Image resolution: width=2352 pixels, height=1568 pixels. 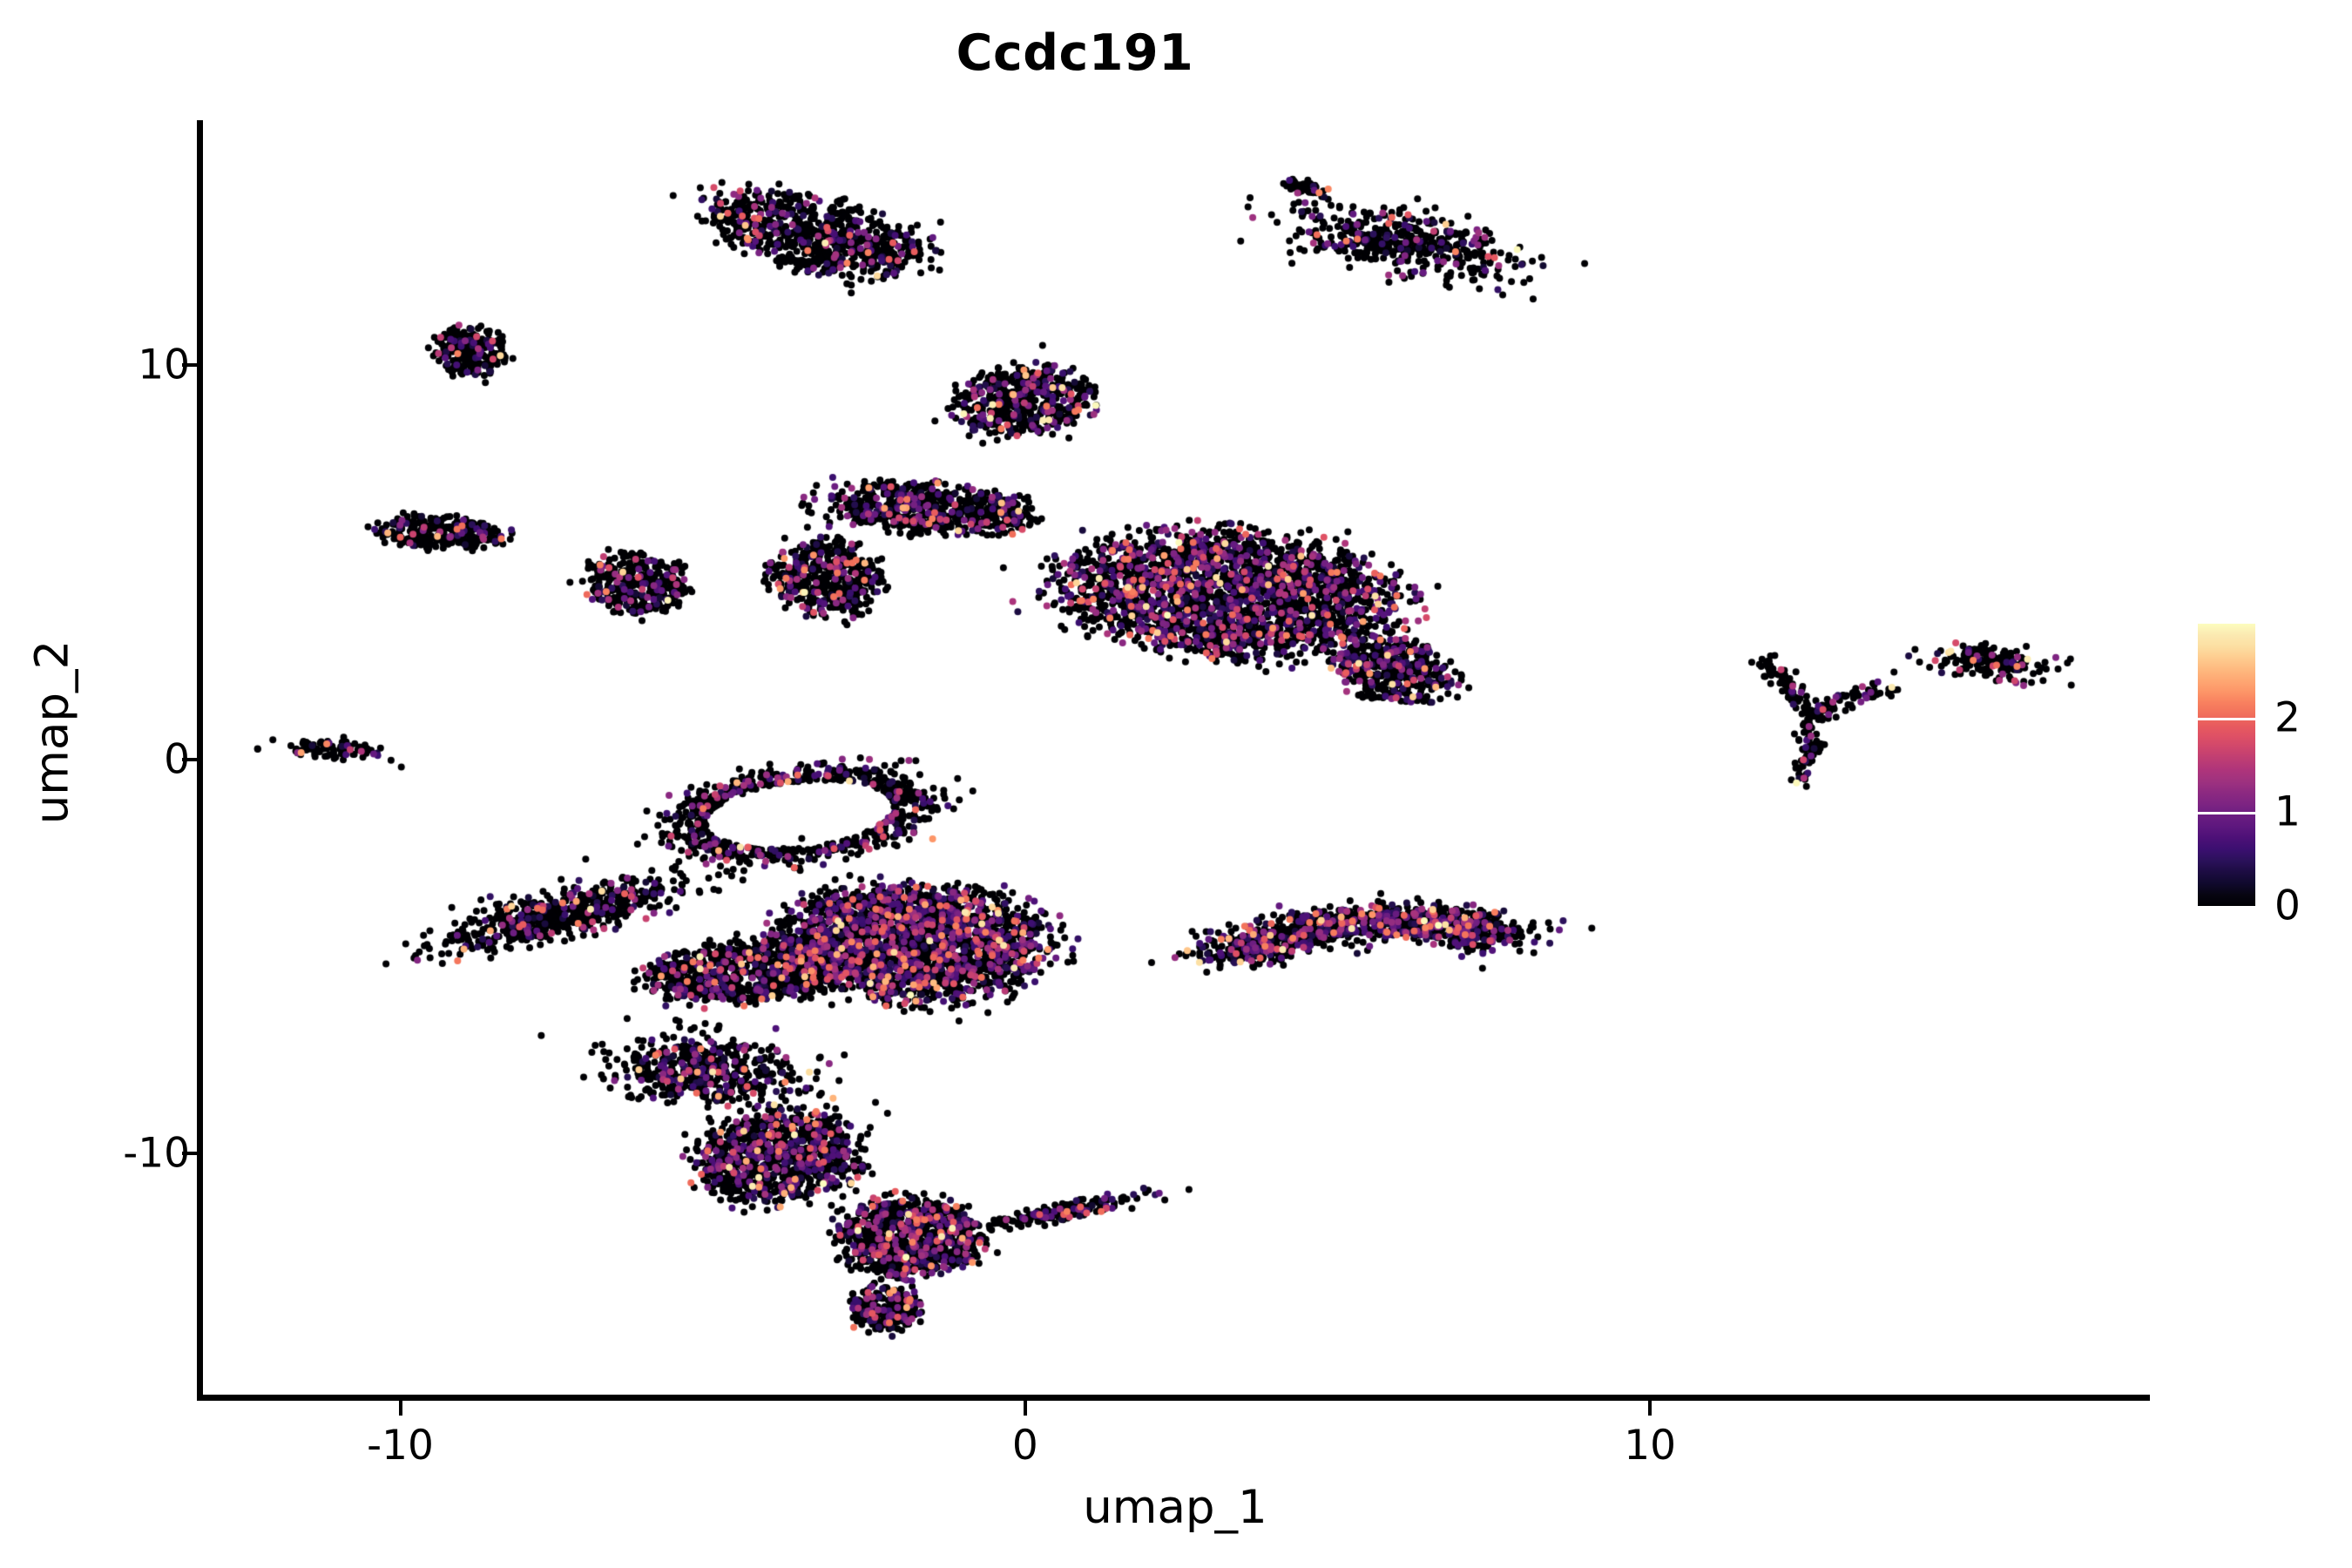 What do you see at coordinates (177, 759) in the screenshot?
I see `y-ticklabel: 0` at bounding box center [177, 759].